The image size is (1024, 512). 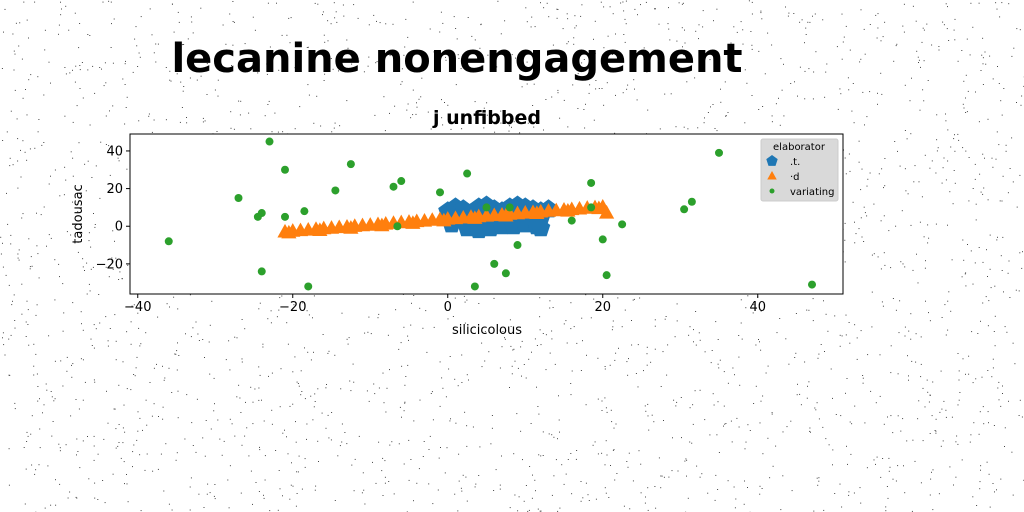 What do you see at coordinates (114, 151) in the screenshot?
I see `y-tick-label: 40` at bounding box center [114, 151].